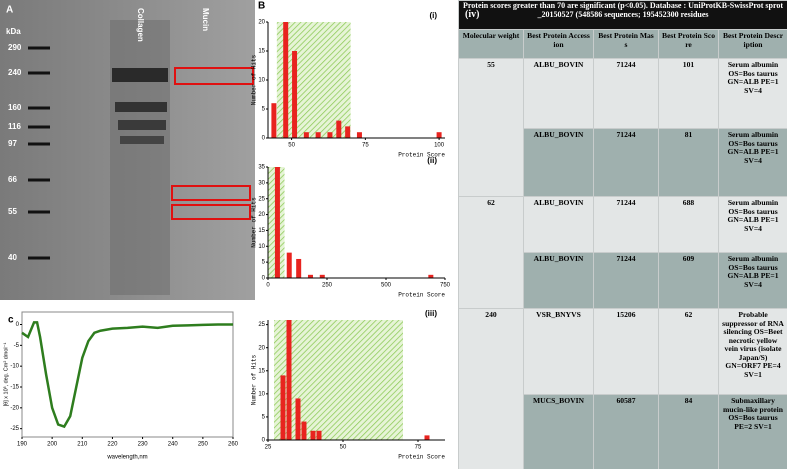 The height and width of the screenshot is (469, 787). I want to click on x-tick-label: 230, so click(143, 445).